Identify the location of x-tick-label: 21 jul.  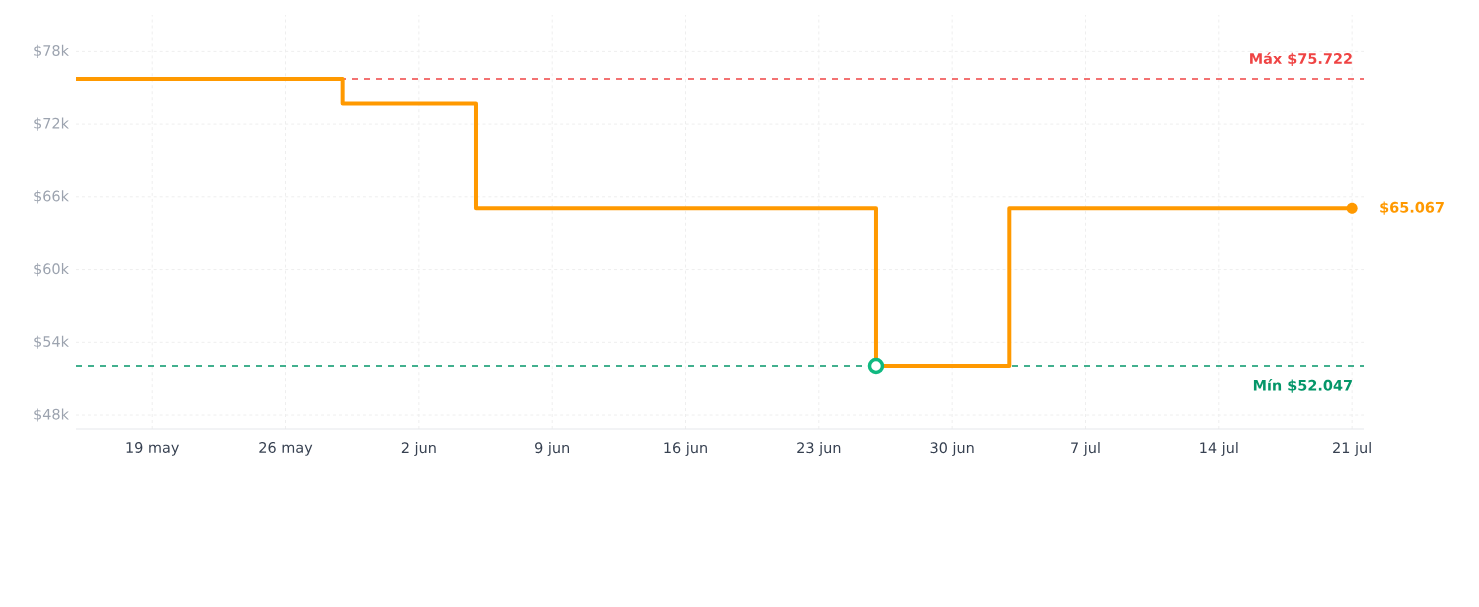
(1352, 449).